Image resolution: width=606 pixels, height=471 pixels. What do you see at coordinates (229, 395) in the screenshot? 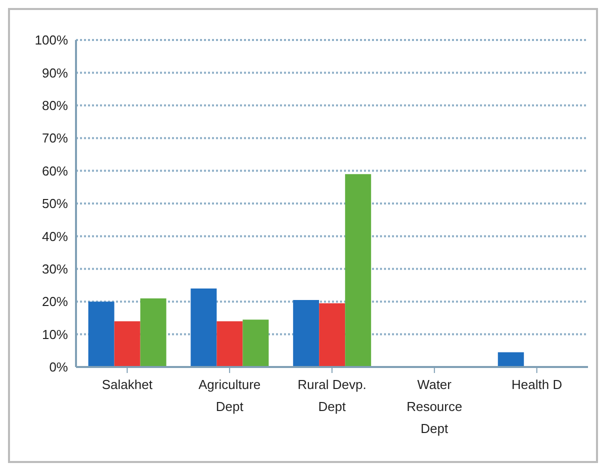
I see `x-tick-label: Agriculture Dept` at bounding box center [229, 395].